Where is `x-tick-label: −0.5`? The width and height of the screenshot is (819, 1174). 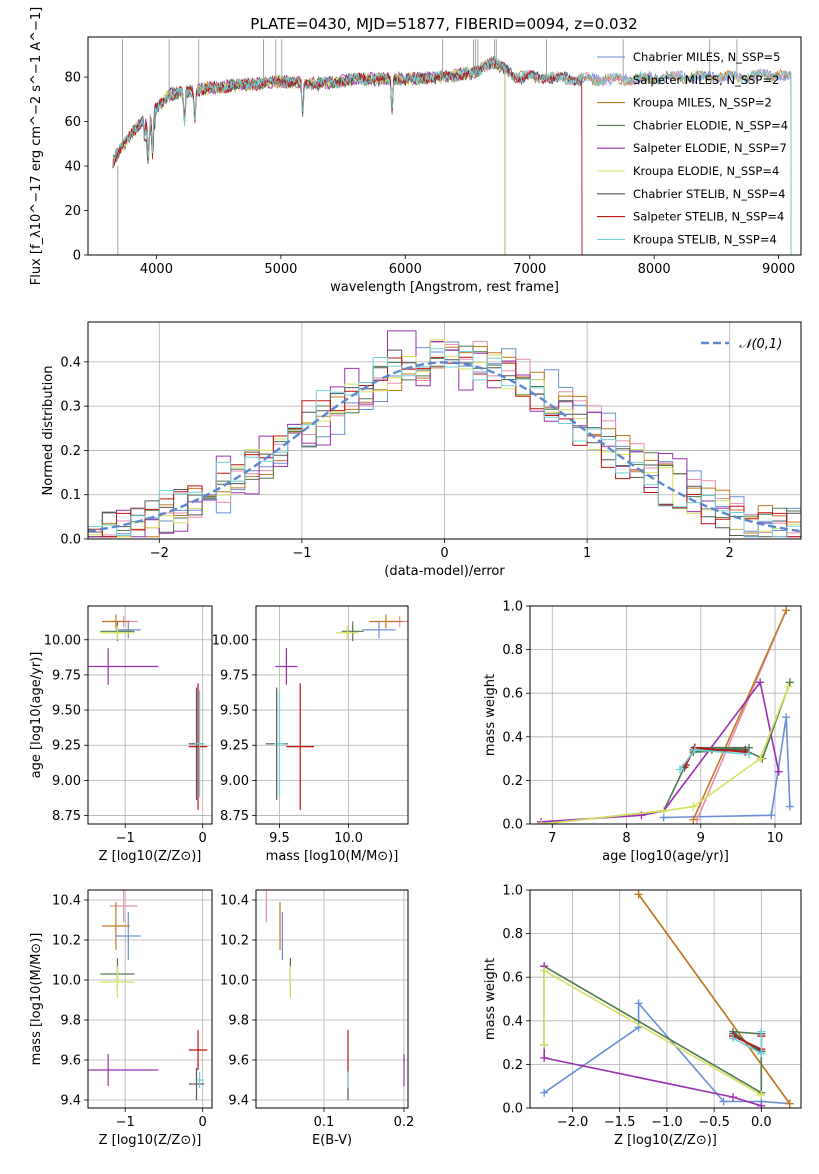 x-tick-label: −0.5 is located at coordinates (714, 1122).